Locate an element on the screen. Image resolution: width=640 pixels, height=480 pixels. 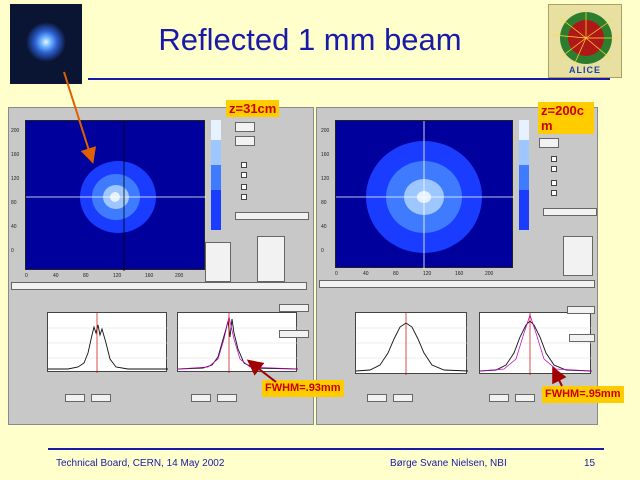
x-profile-curve-right is located at coordinates (412, 344).